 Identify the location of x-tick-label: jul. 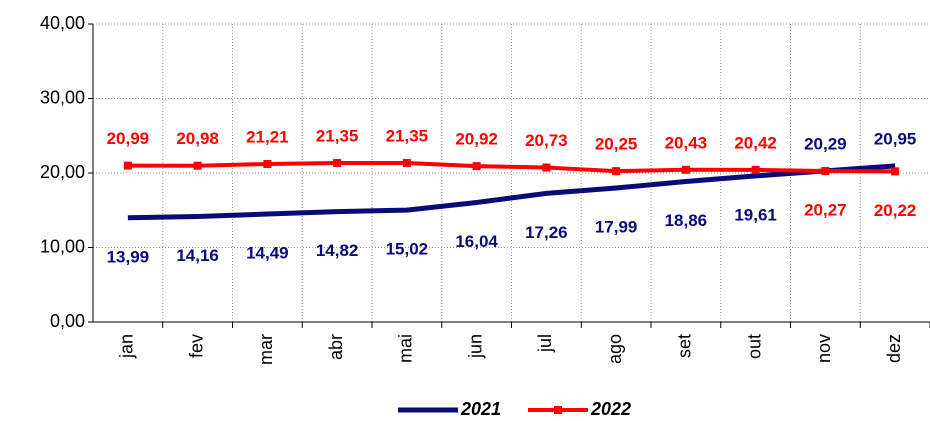
(545, 343).